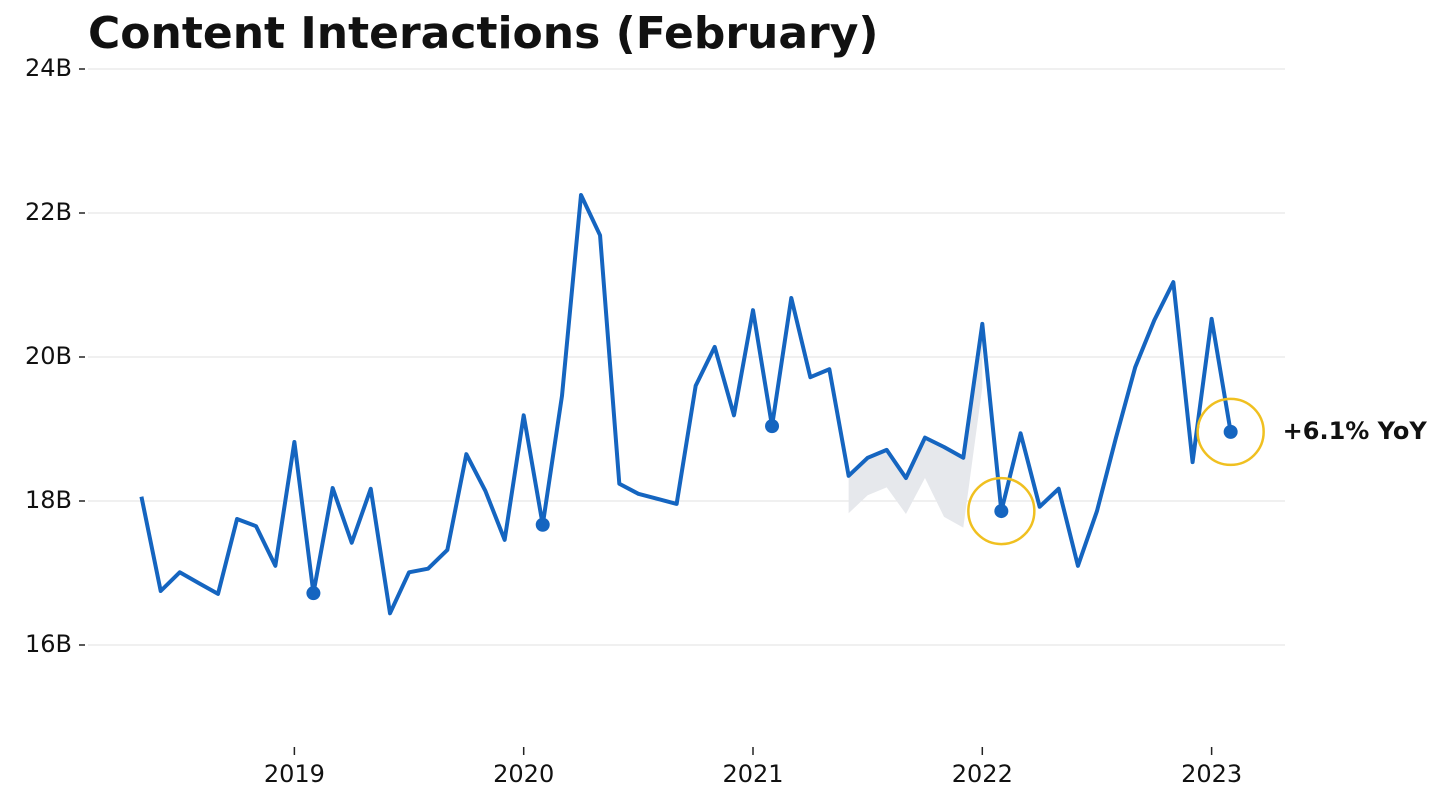 The width and height of the screenshot is (1439, 788). I want to click on x-tick-label: 2022, so click(982, 774).